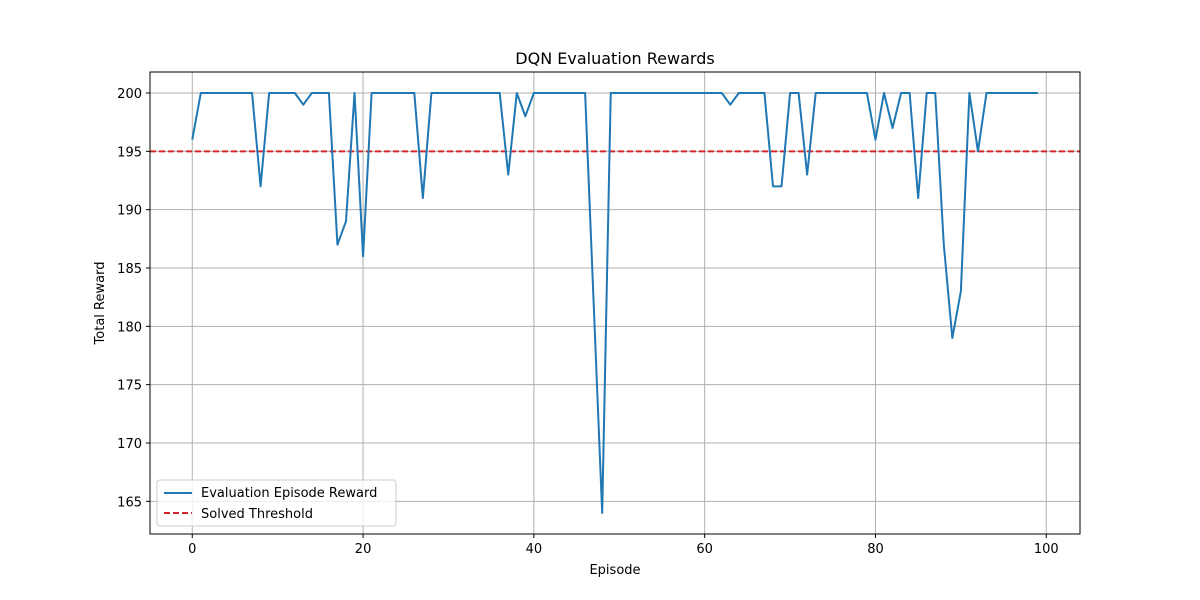  I want to click on y-tick-label: 180, so click(129, 327).